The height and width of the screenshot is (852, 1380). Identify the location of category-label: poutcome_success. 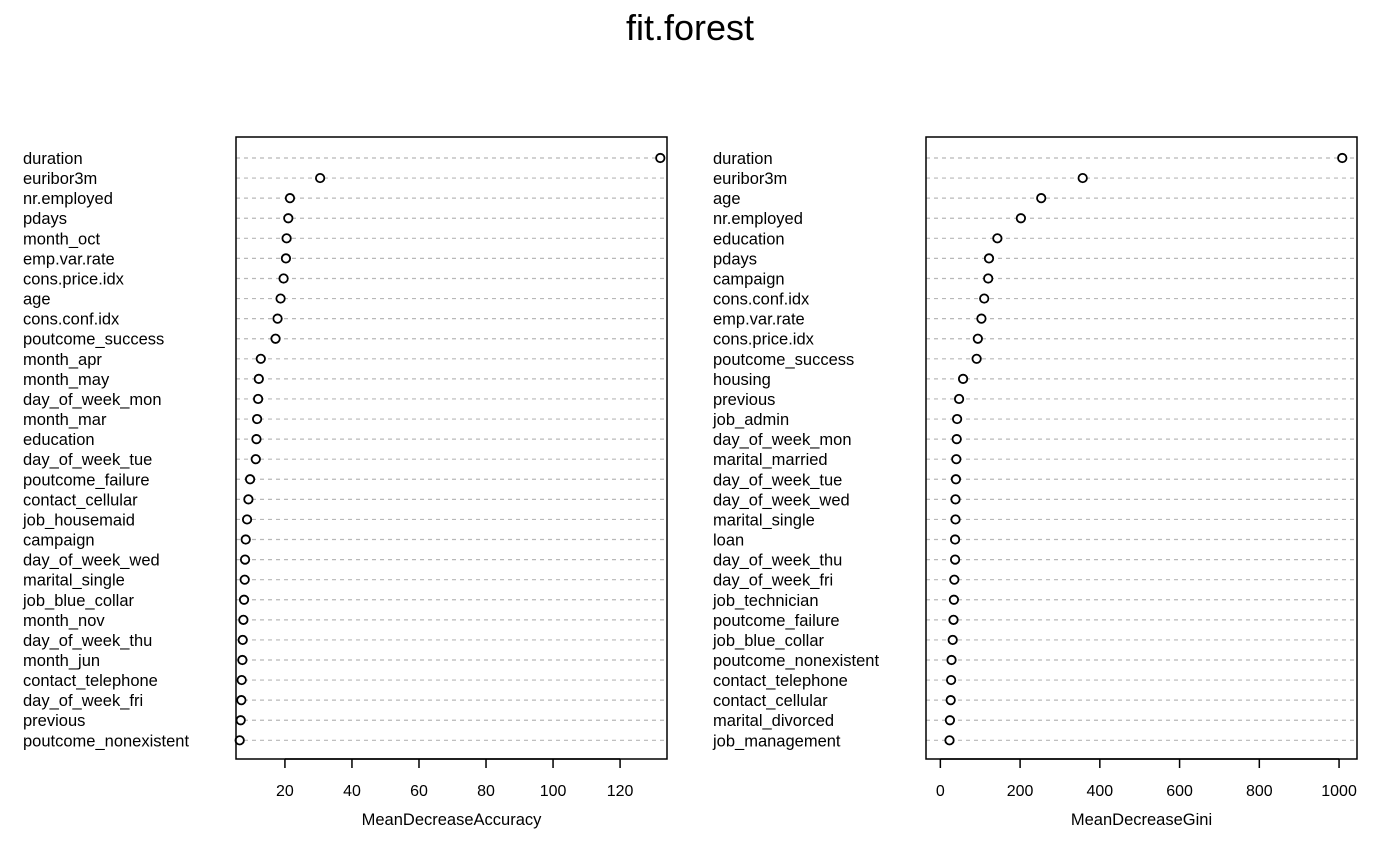
(783, 360).